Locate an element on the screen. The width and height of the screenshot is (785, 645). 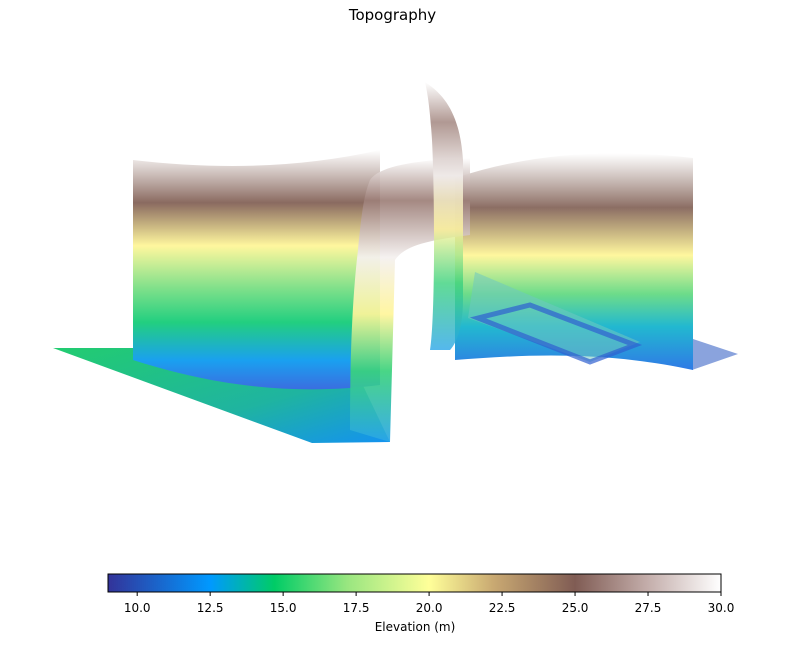
colorbar-tick-label: 12.5 is located at coordinates (210, 608).